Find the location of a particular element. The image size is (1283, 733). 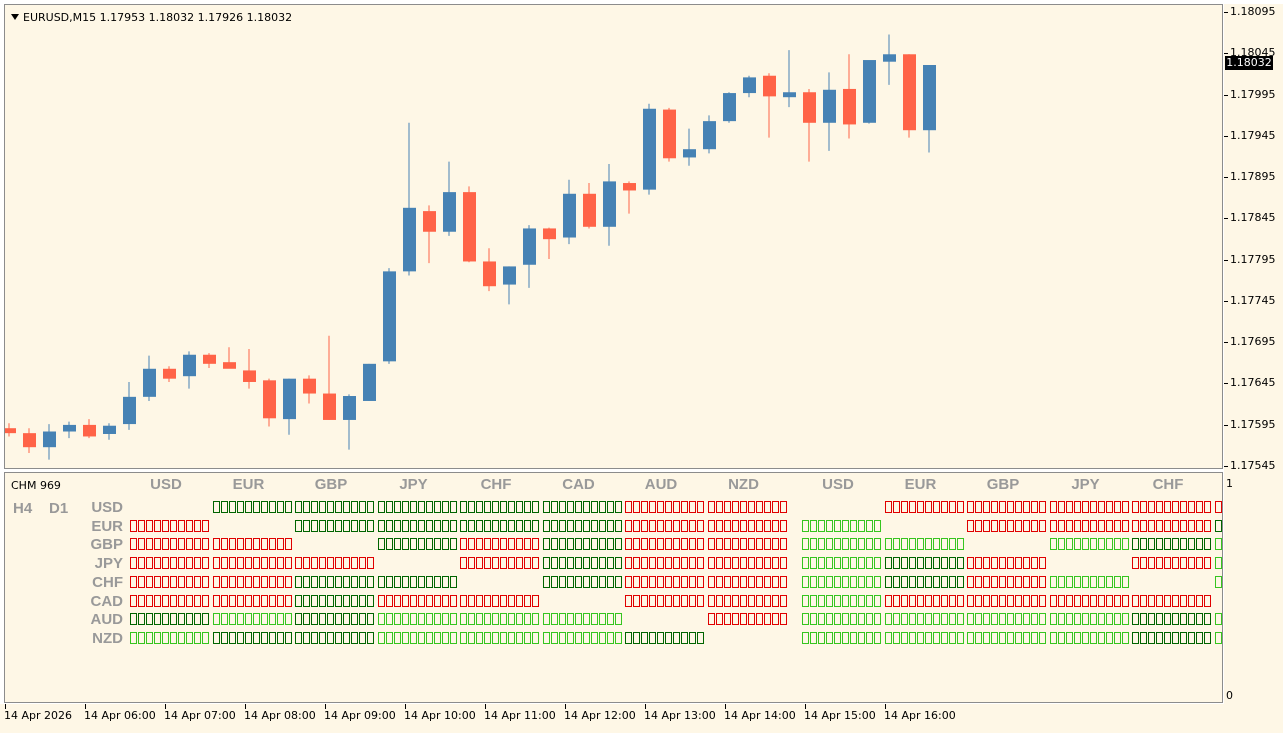

dropdown-triangle-icon is located at coordinates (15, 17).